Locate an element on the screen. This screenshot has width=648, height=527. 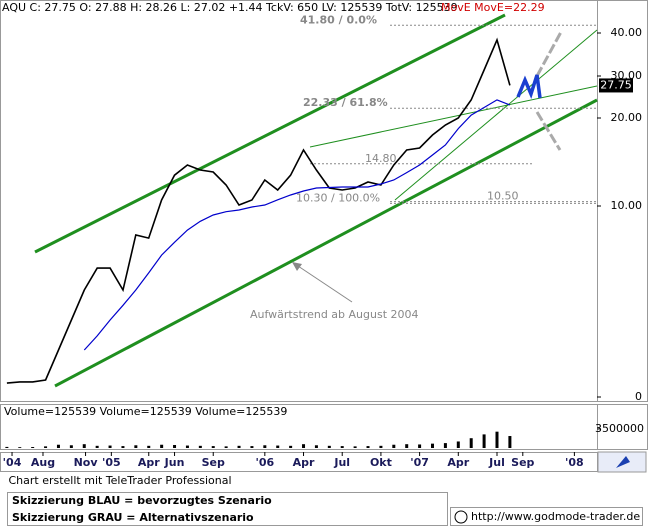
scroll-icon is located at coordinates (623, 462).